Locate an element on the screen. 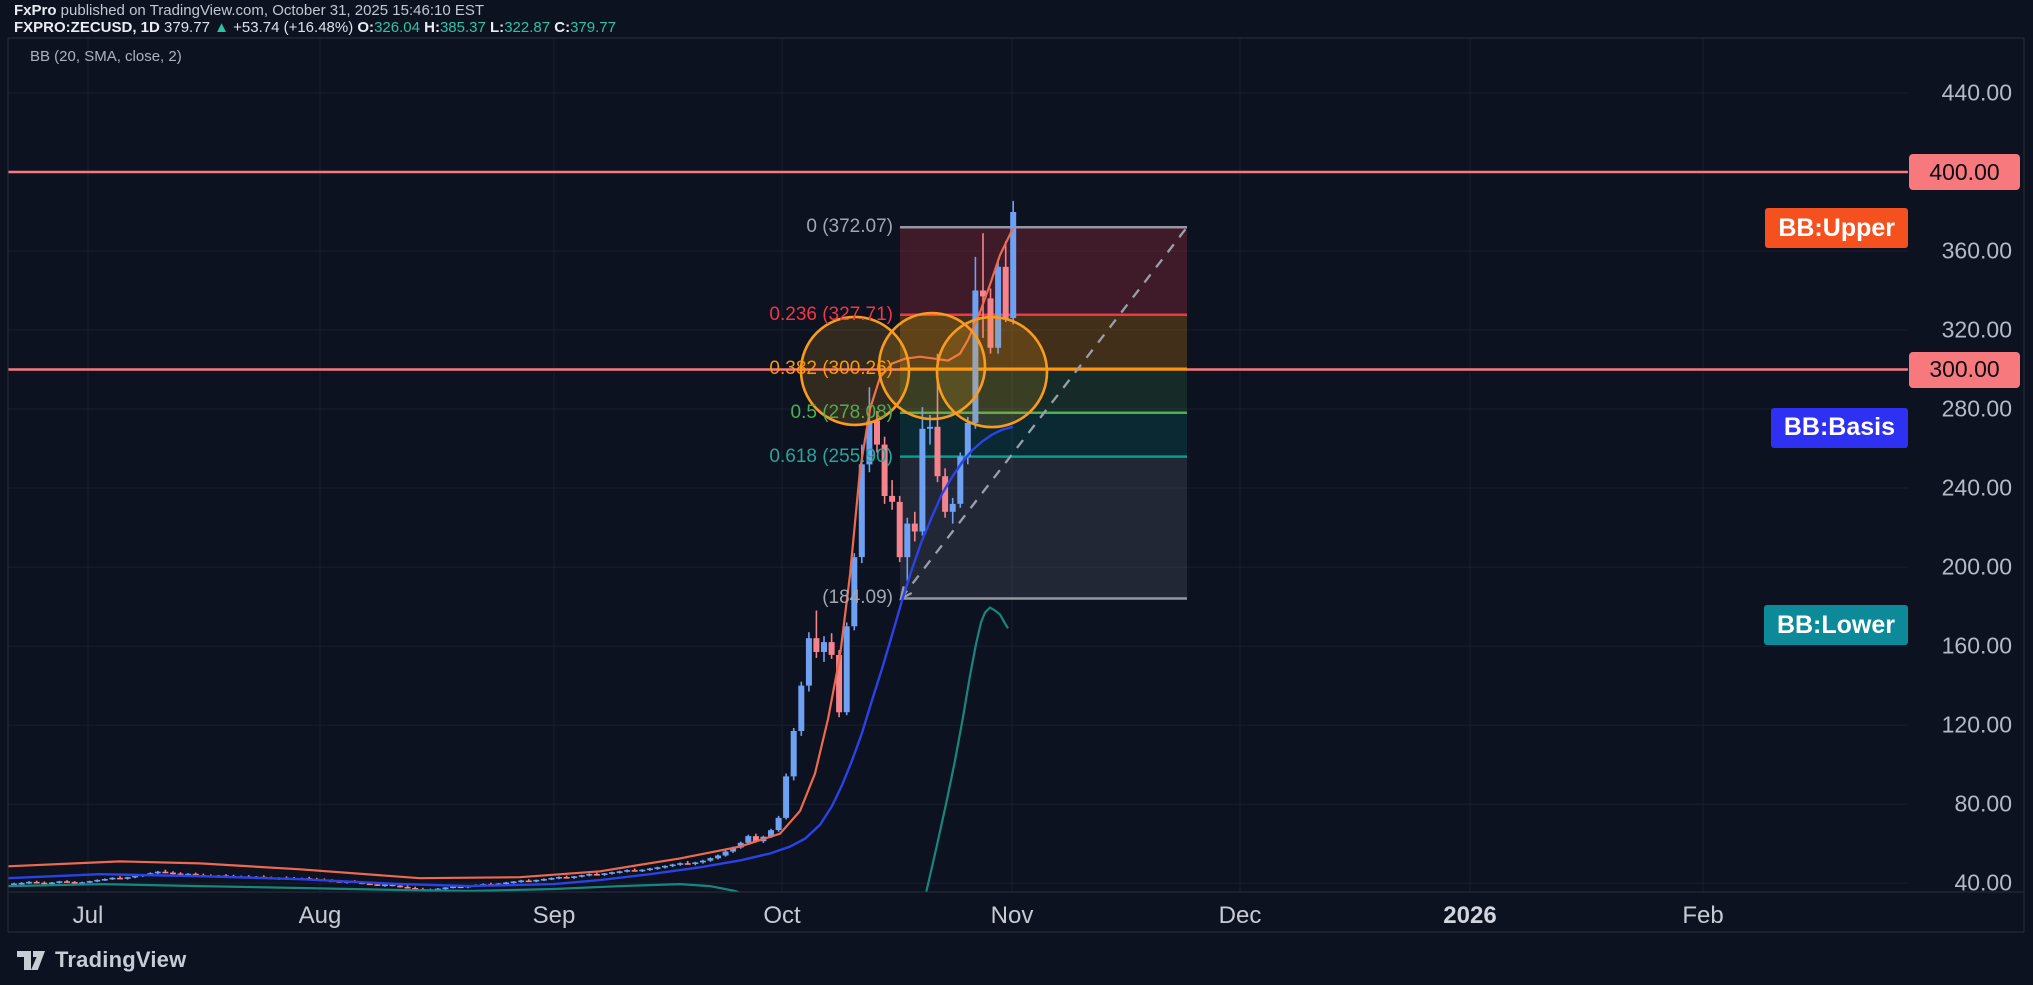  tradingview-watermark: TradingView is located at coordinates (101, 960).